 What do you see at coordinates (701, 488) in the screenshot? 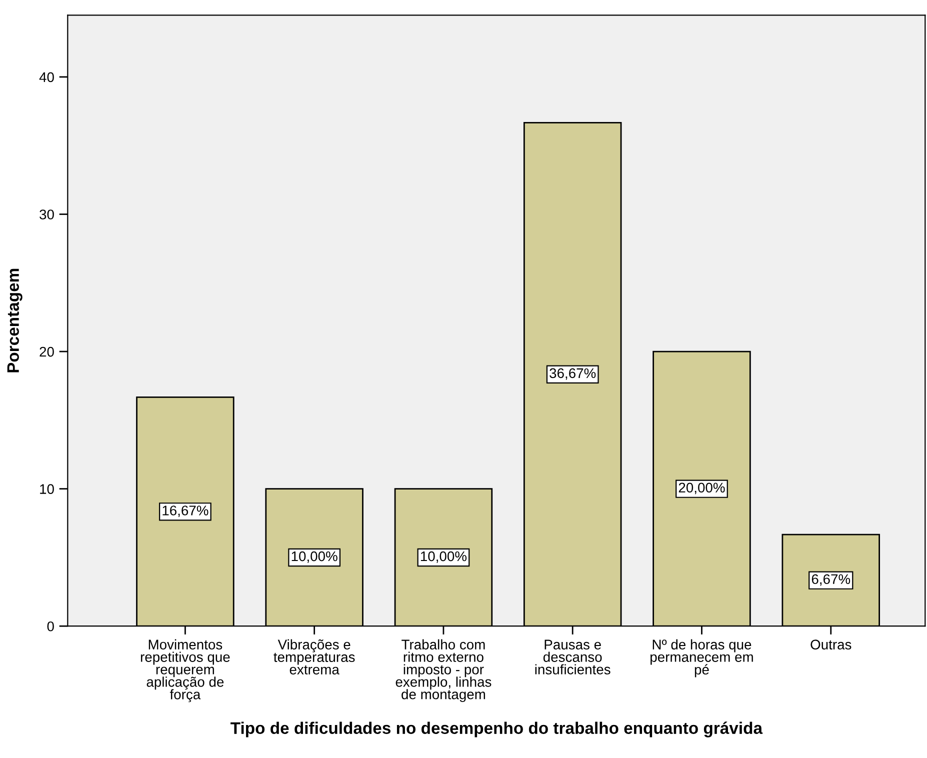
I see `data-label: 20,00%` at bounding box center [701, 488].